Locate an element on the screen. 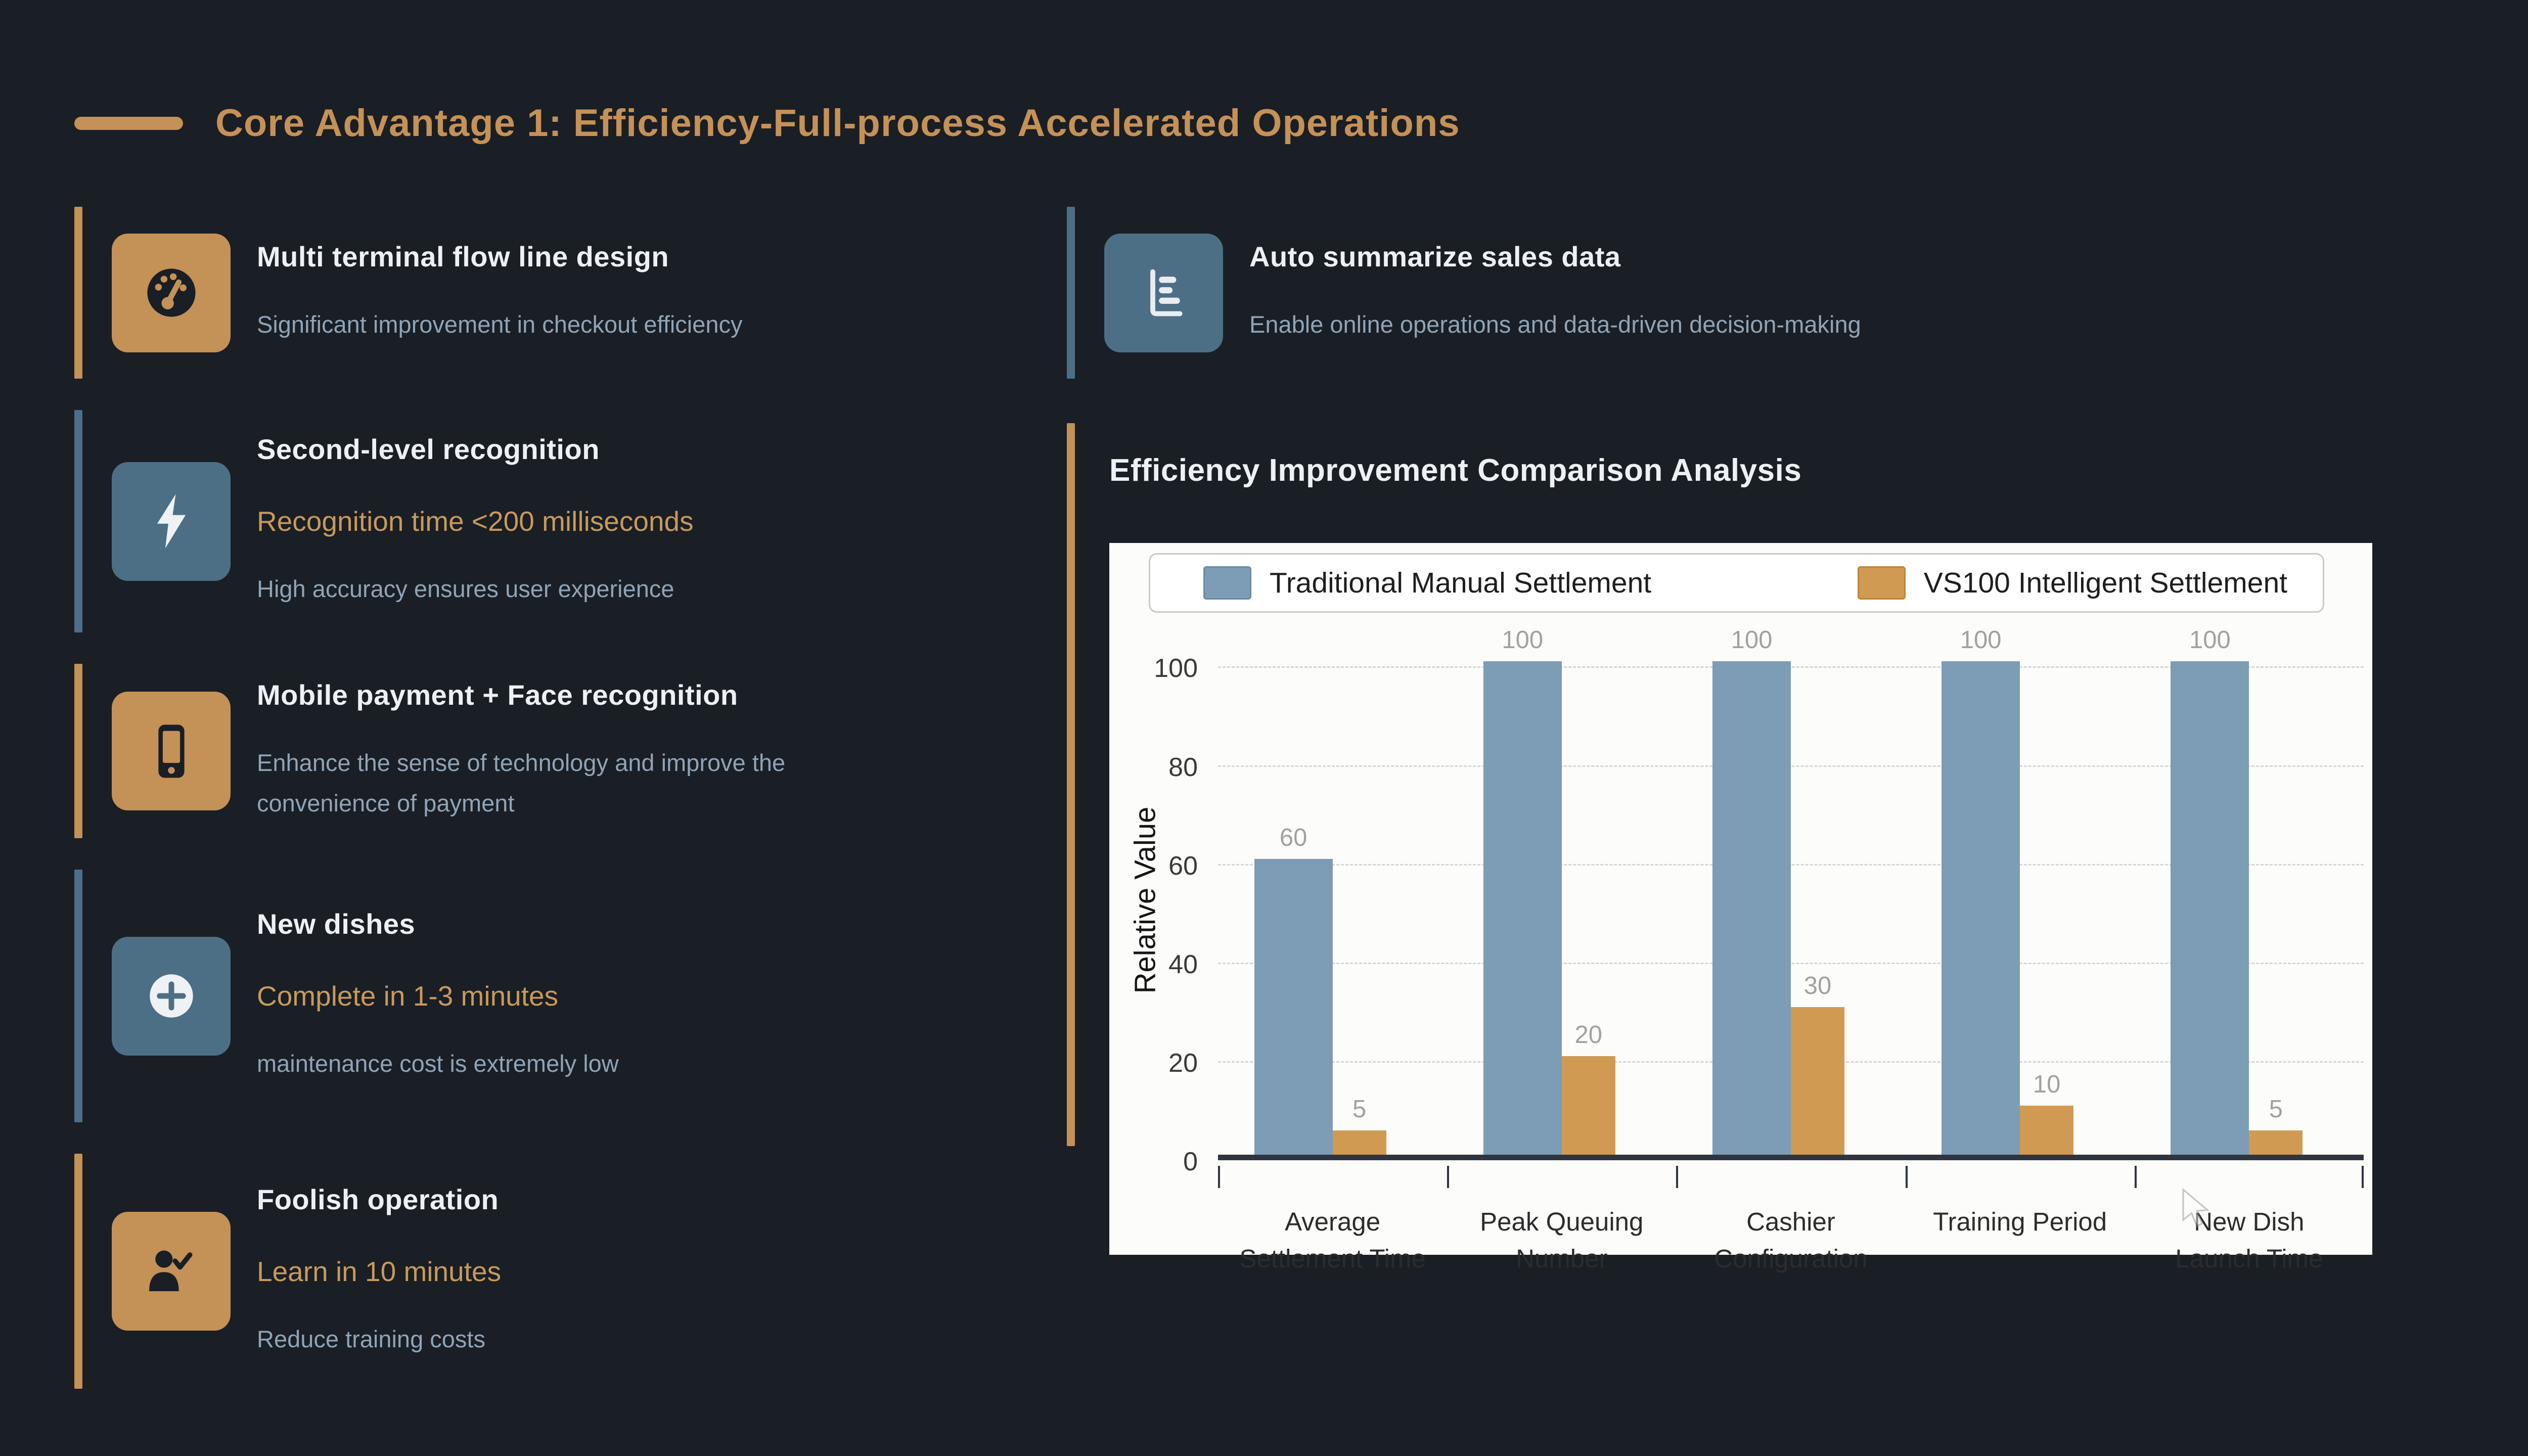  bolt-icon is located at coordinates (172, 521).